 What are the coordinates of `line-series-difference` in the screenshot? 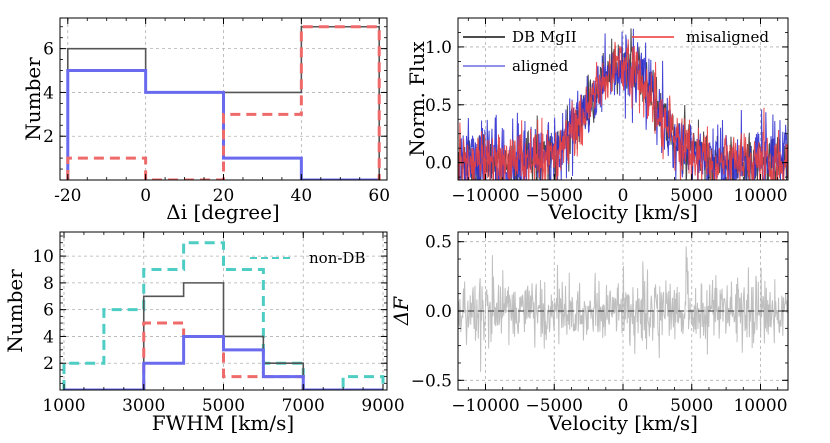 It's located at (623, 309).